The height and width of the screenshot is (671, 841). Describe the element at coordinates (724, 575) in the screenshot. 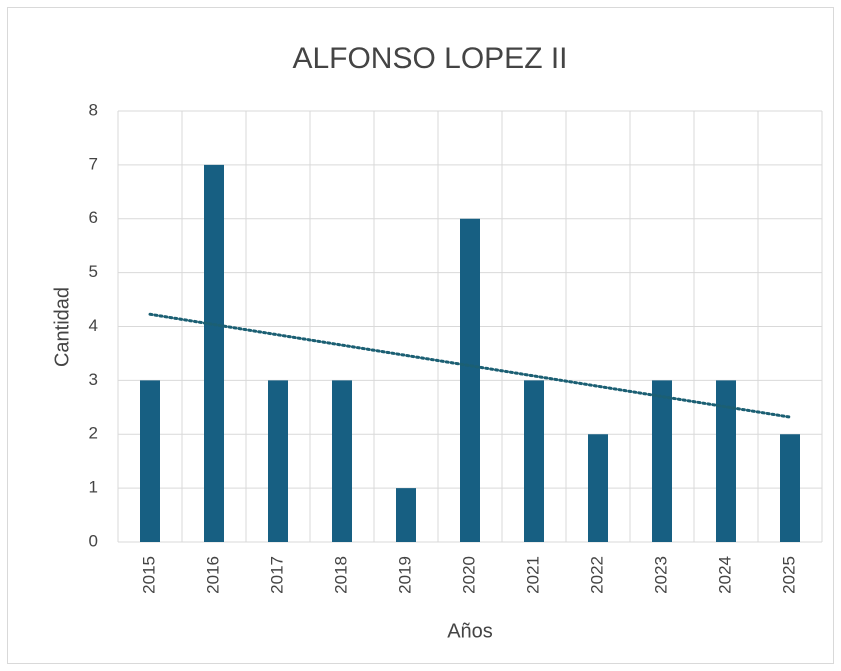

I see `x-tick-label: 2024` at that location.